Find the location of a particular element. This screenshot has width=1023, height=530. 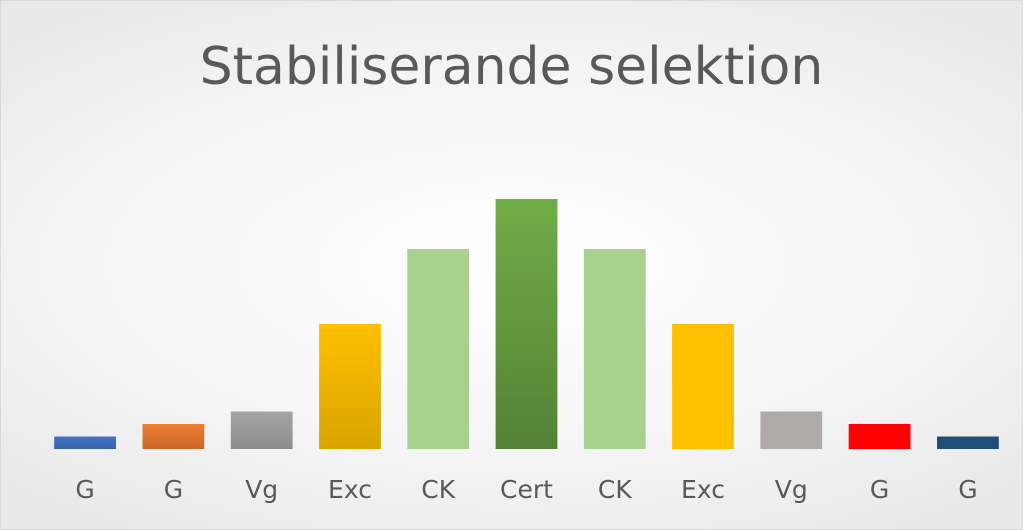

x-tick-label-1: G is located at coordinates (84, 489).